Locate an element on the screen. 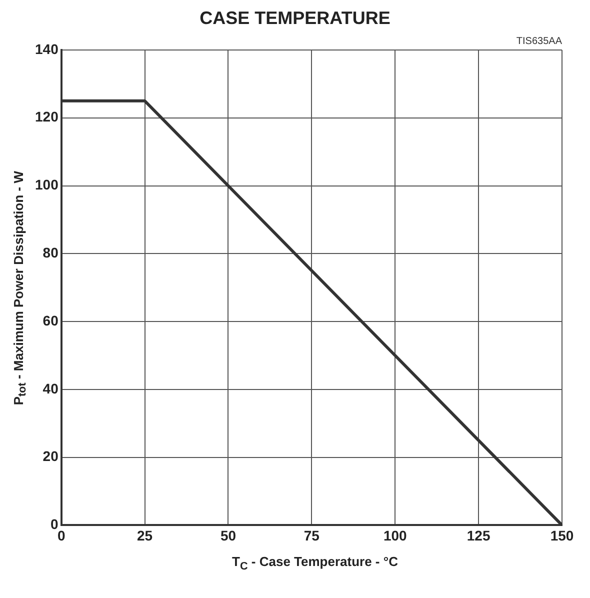 The height and width of the screenshot is (598, 590). y-tick-label: 80 is located at coordinates (50, 252).